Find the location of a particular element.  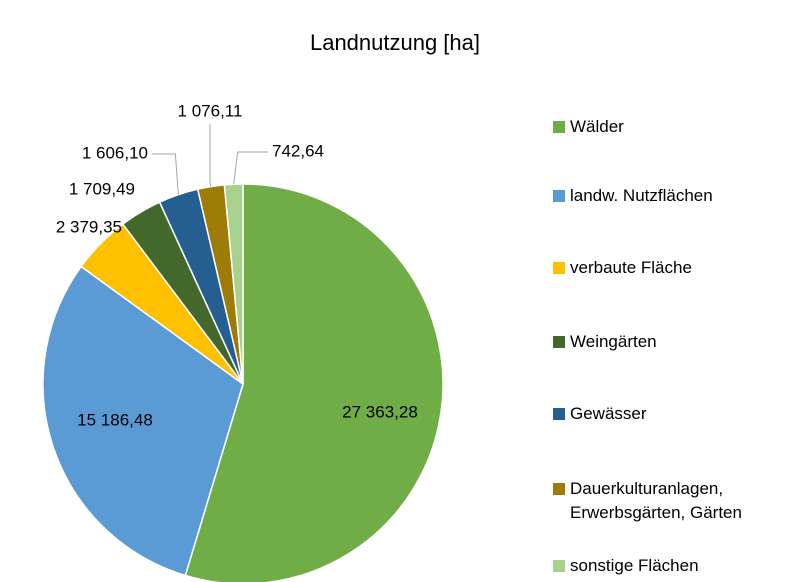

data-label: 1 709,49 is located at coordinates (102, 188).